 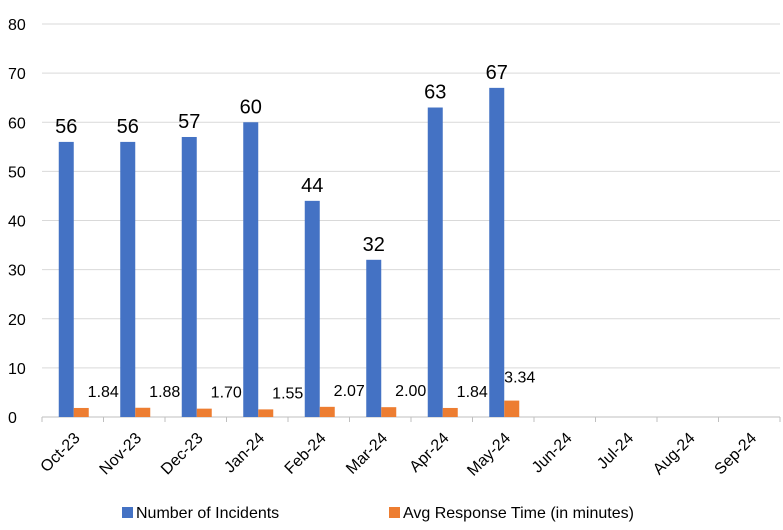 What do you see at coordinates (287, 393) in the screenshot?
I see `response-time-data-label: 1.55` at bounding box center [287, 393].